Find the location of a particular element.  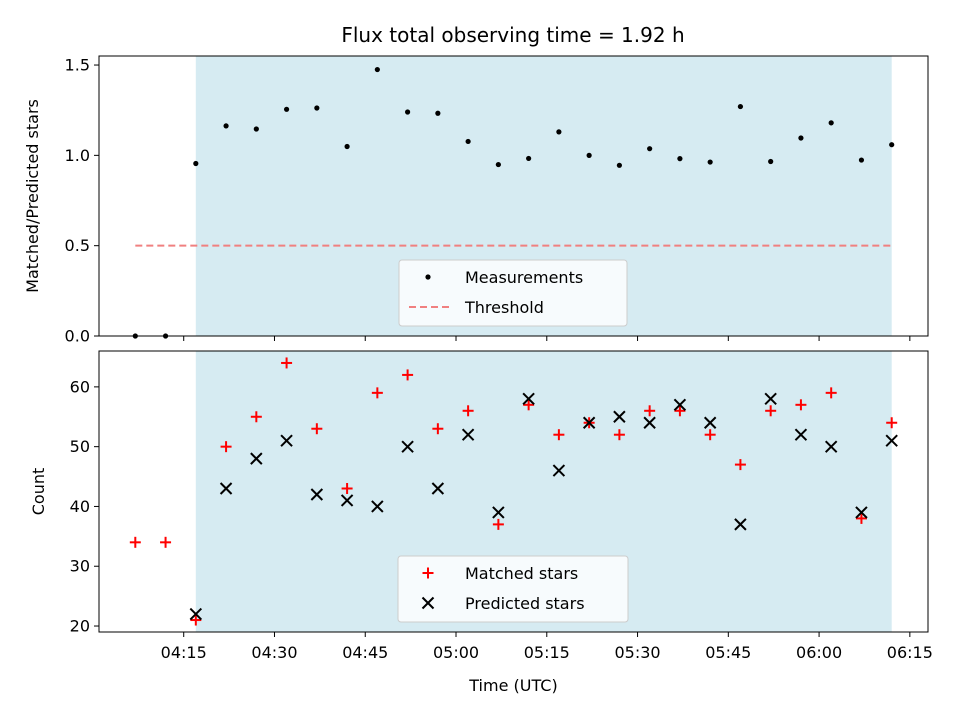

top-y-tick-label: 0.0 is located at coordinates (77, 336).